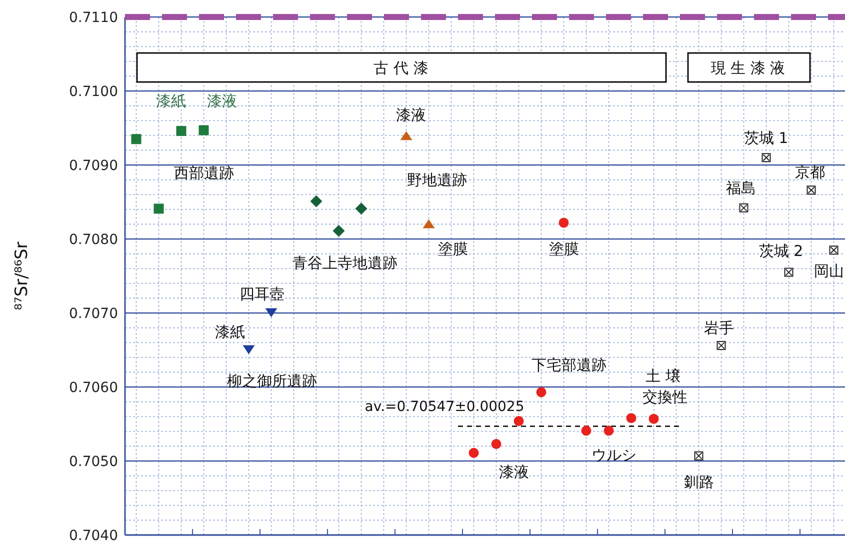 The image size is (845, 543). What do you see at coordinates (93, 166) in the screenshot?
I see `y-tick-label: 0.7090` at bounding box center [93, 166].